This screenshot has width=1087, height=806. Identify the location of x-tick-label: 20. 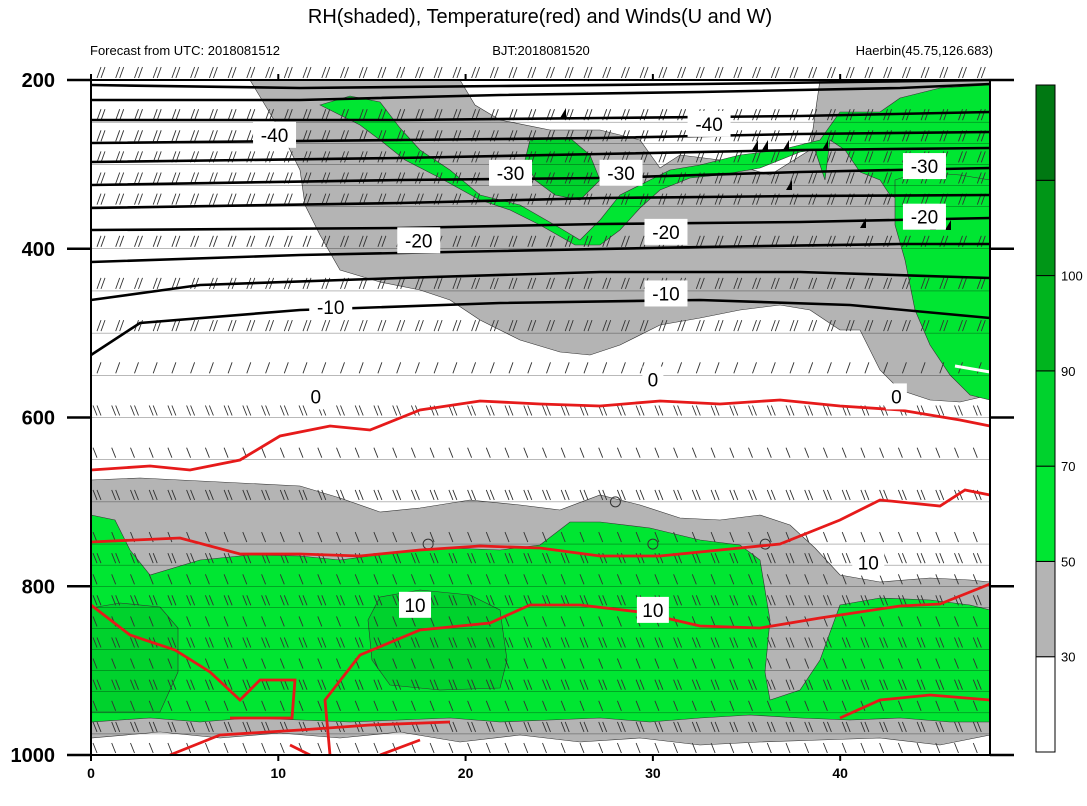
(466, 773).